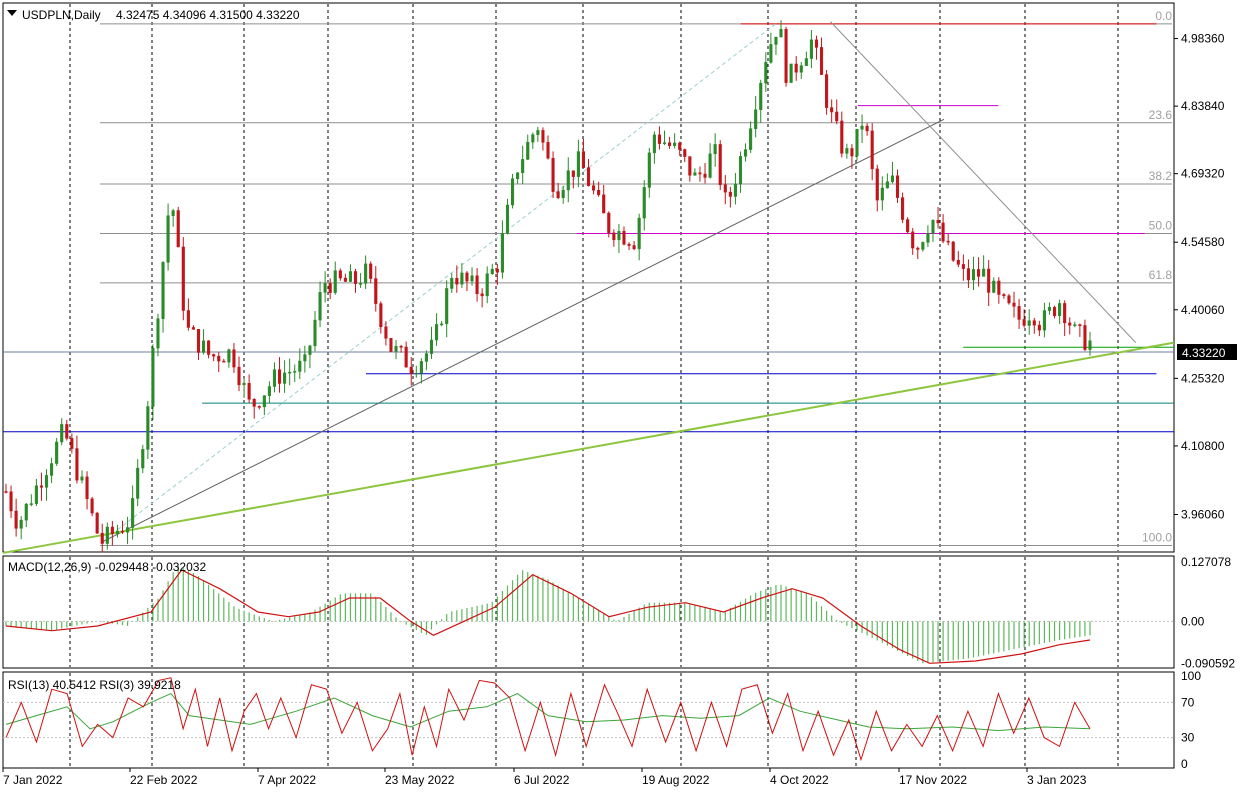 The image size is (1246, 800). What do you see at coordinates (1206, 562) in the screenshot?
I see `macd-y-tick-label: 0.127078` at bounding box center [1206, 562].